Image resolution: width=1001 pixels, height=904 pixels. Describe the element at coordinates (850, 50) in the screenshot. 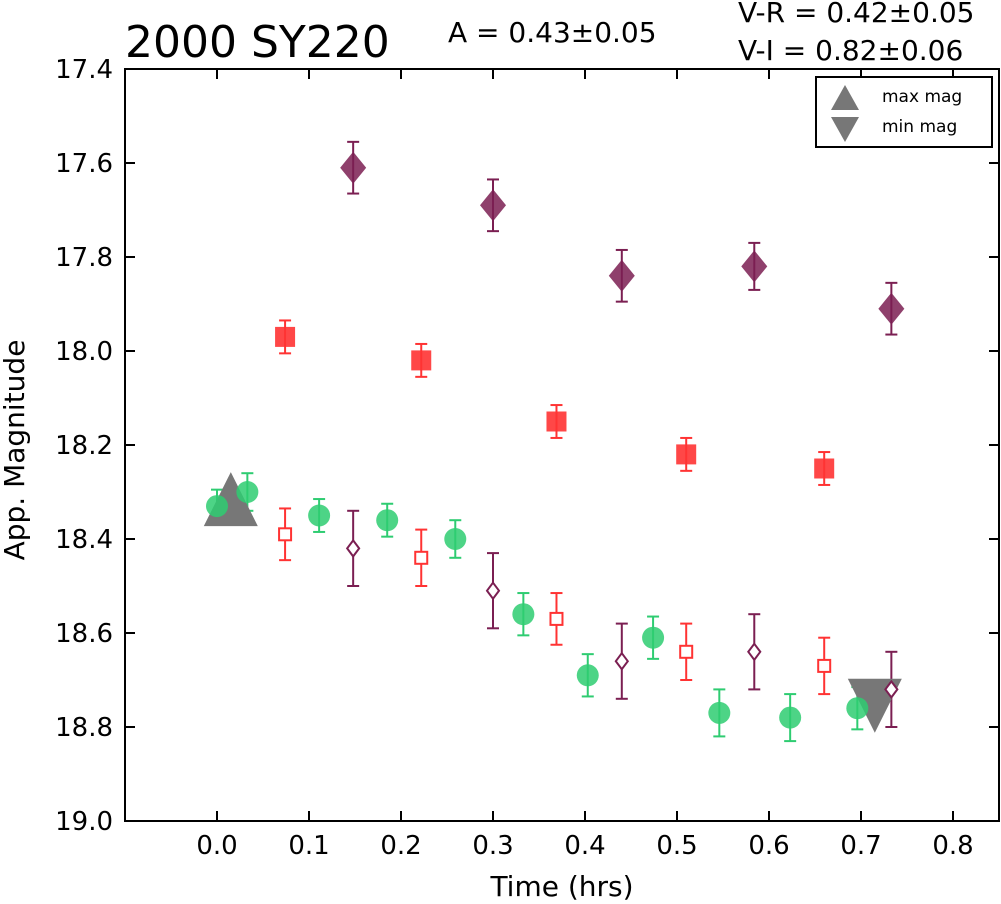

I see `vi-color-text: V-I = 0.82±0.06` at that location.